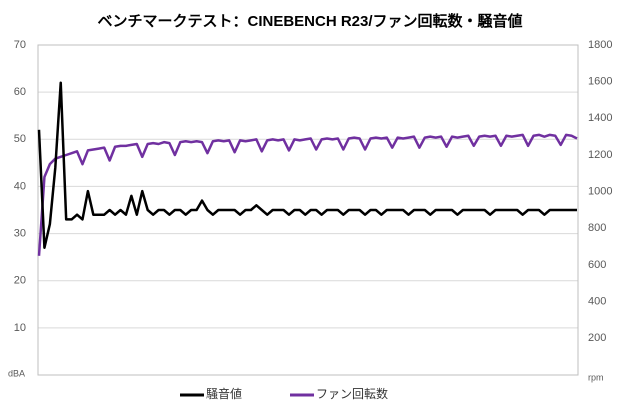 This screenshot has height=410, width=620. What do you see at coordinates (20, 186) in the screenshot?
I see `y-tick-label: 40` at bounding box center [20, 186].